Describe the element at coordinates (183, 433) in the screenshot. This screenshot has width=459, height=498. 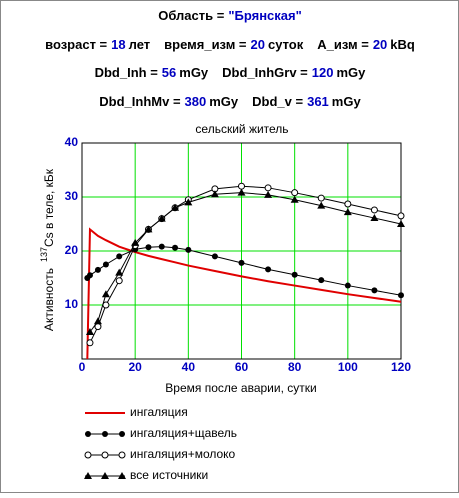
I see `legend-label: ингаляция+щавель` at that location.